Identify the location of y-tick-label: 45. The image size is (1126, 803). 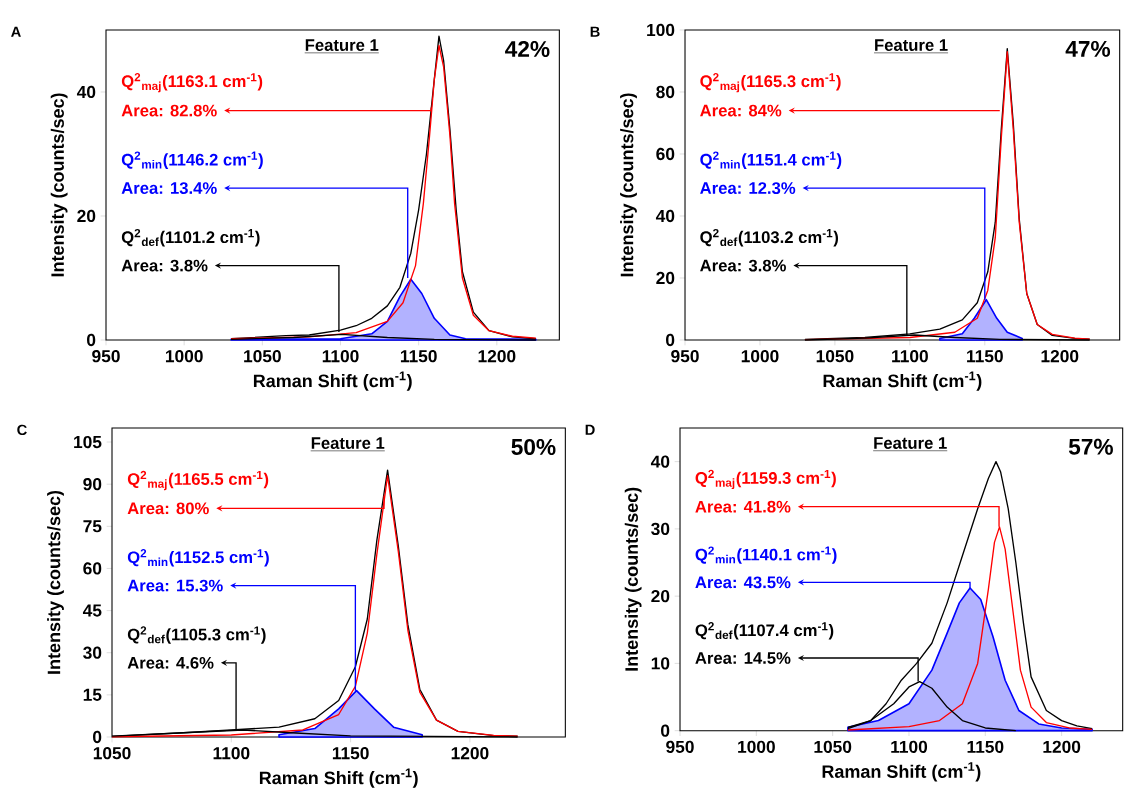
(92, 610).